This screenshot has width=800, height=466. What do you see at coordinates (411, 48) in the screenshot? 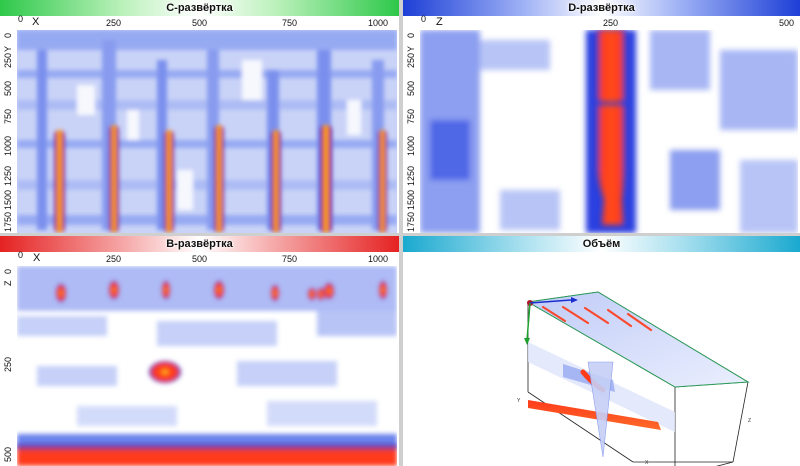
I see `d-scan-y-letter: Y` at bounding box center [411, 48].